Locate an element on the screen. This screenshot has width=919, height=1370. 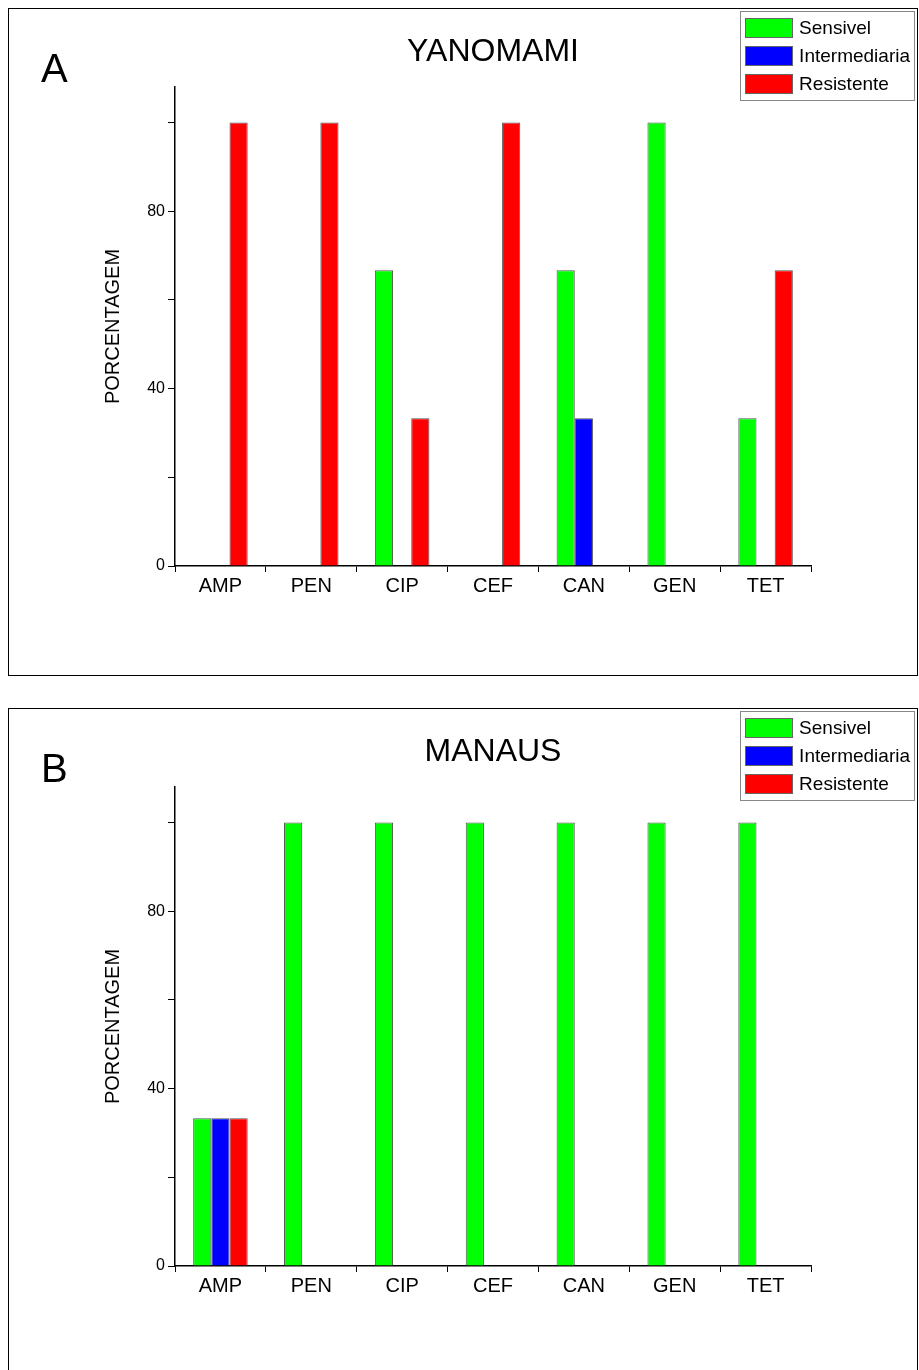
chart-title: MANAUS is located at coordinates (493, 749).